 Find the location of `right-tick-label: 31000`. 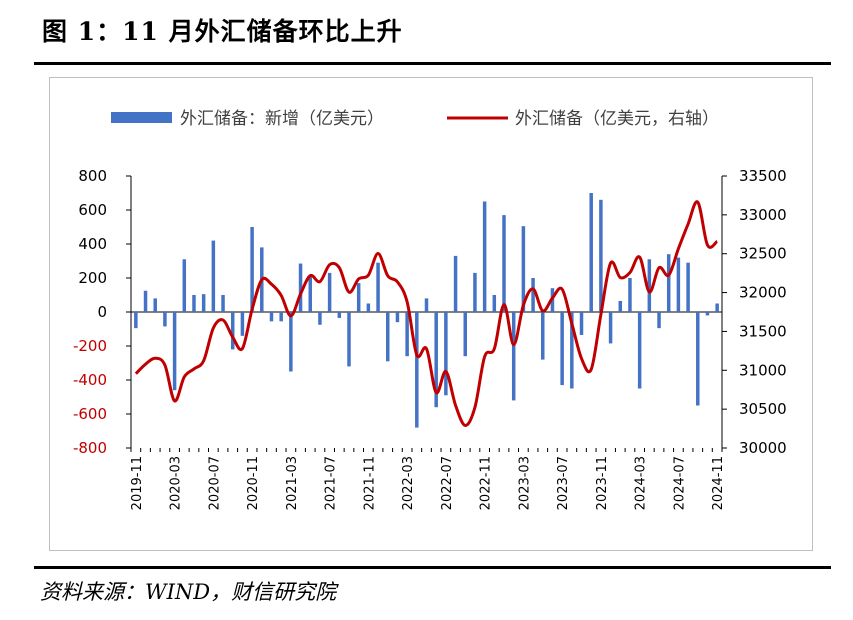

right-tick-label: 31000 is located at coordinates (763, 370).